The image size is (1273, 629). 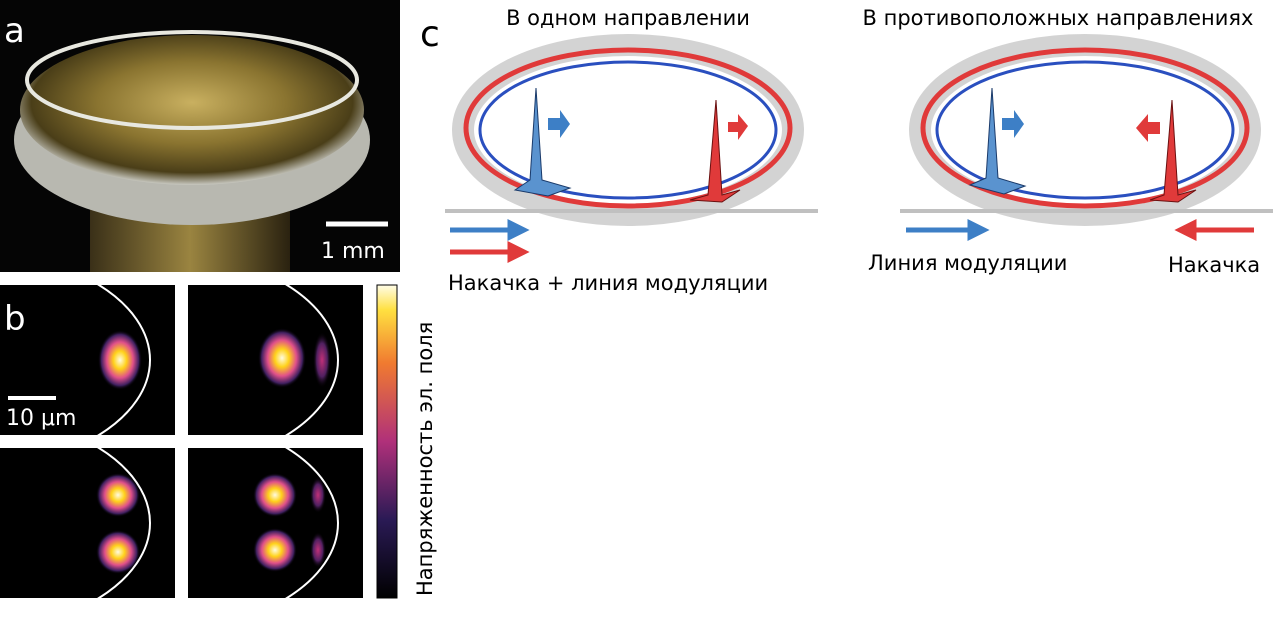 I want to click on panel-label: a, so click(x=14, y=31).